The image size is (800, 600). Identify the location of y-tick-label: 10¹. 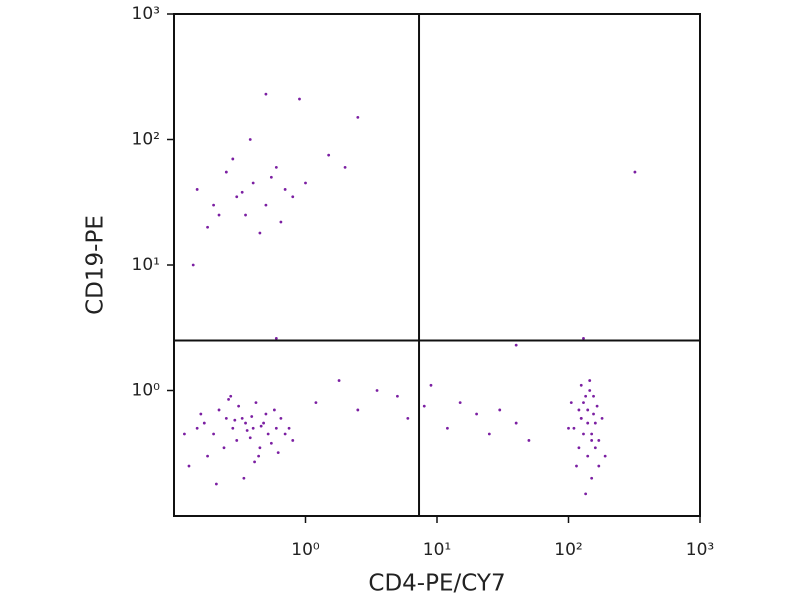
(146, 265).